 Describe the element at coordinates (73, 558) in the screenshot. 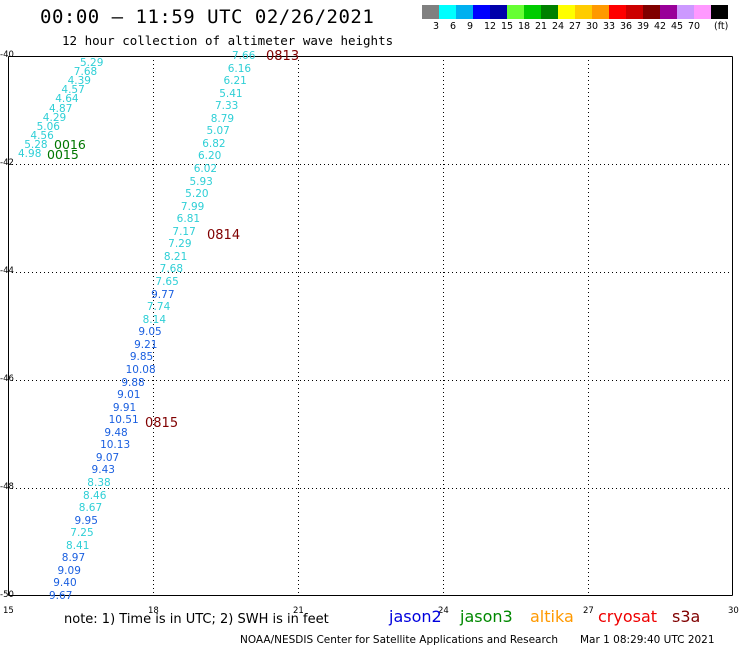

I see `track-value: 8.97` at that location.